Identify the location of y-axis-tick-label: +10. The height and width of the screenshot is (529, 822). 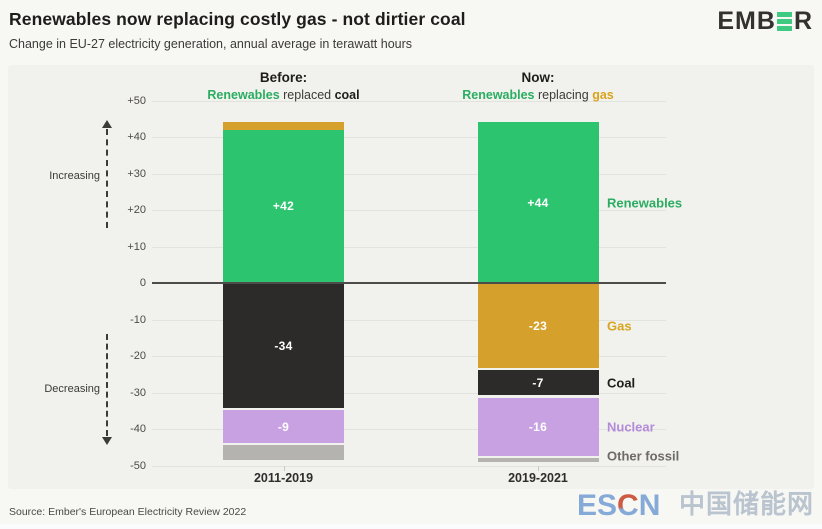
(136, 246).